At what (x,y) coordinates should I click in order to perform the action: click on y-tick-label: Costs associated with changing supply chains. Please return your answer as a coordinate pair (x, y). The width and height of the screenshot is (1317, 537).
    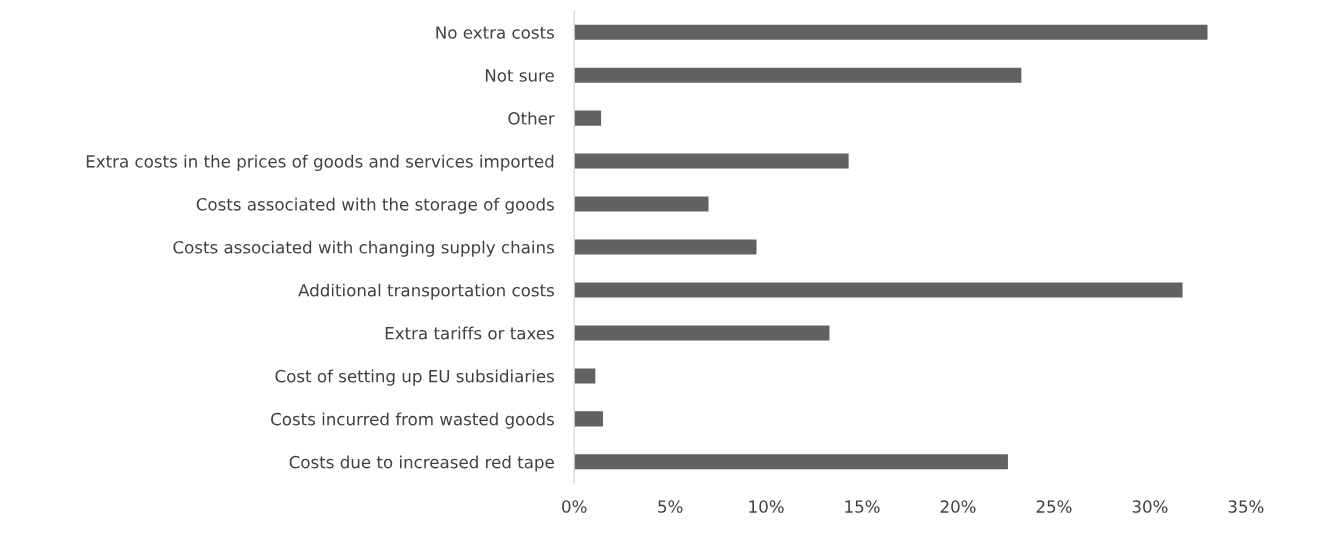
    Looking at the image, I should click on (363, 248).